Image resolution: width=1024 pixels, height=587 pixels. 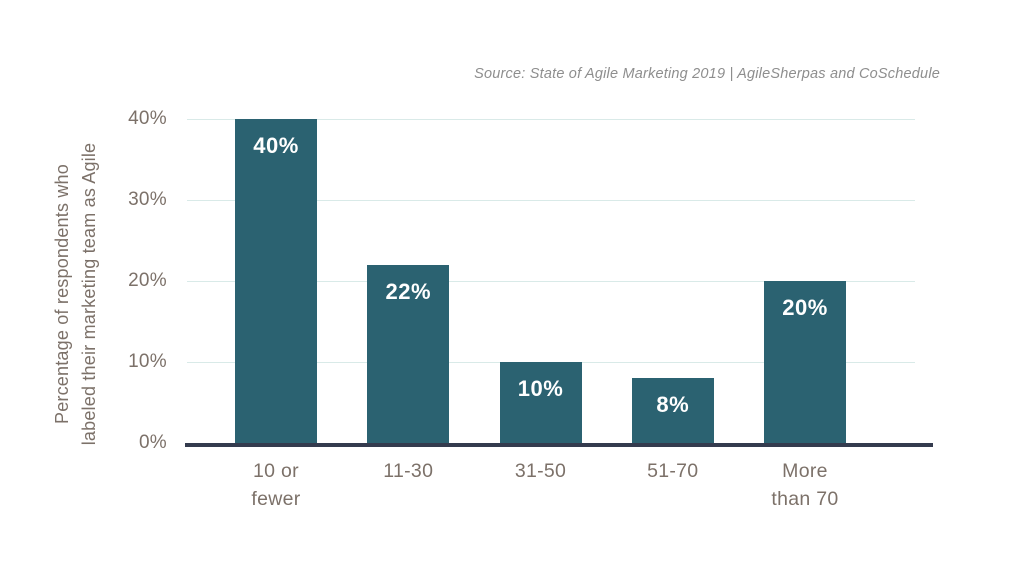 I want to click on bar-11-30: 22%, so click(x=408, y=353).